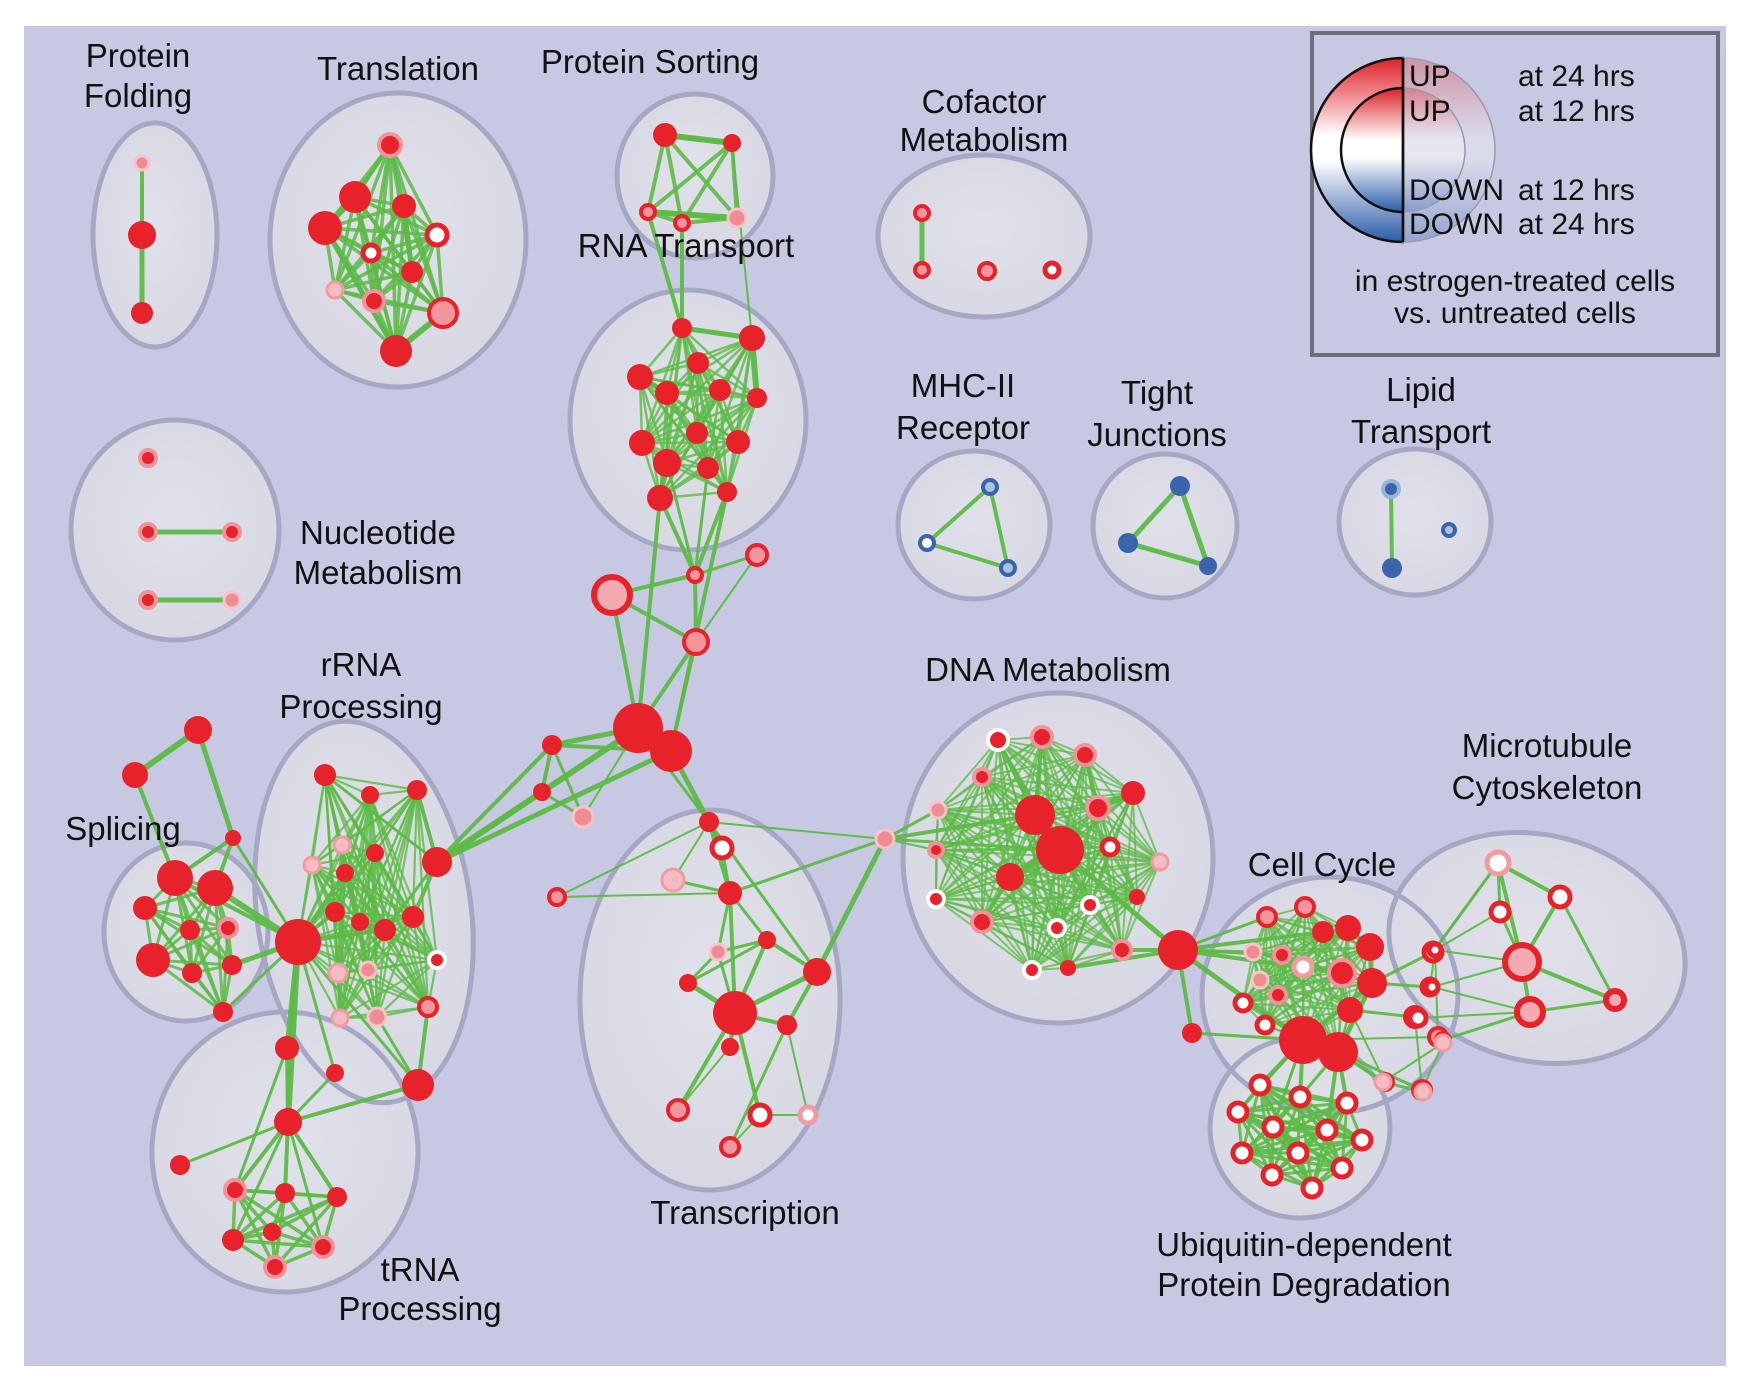 This screenshot has width=1750, height=1376. I want to click on cluster-border-dna-metabolism, so click(1058, 858).